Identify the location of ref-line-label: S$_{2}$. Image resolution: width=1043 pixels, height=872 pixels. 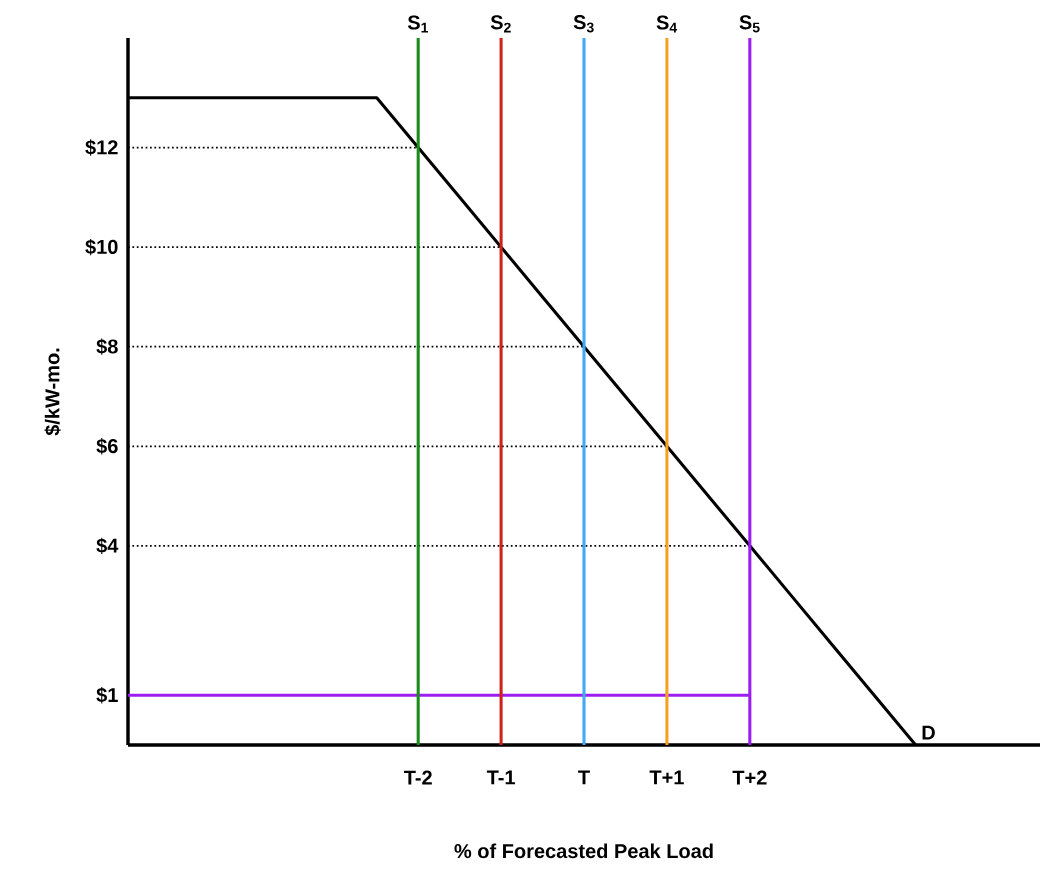
(500, 24).